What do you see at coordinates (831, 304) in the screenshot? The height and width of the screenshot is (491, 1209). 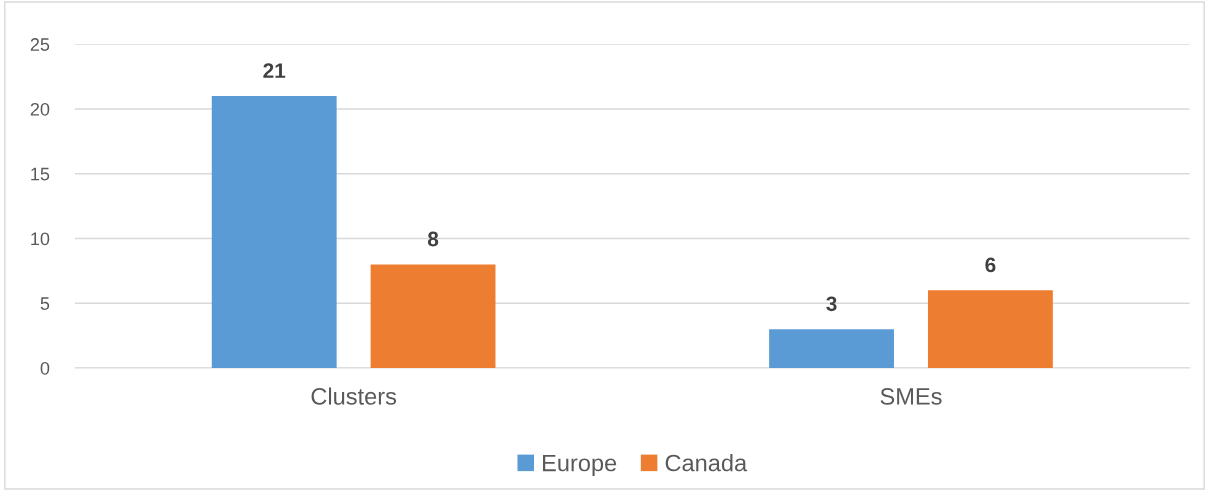 I see `data-label: 3` at bounding box center [831, 304].